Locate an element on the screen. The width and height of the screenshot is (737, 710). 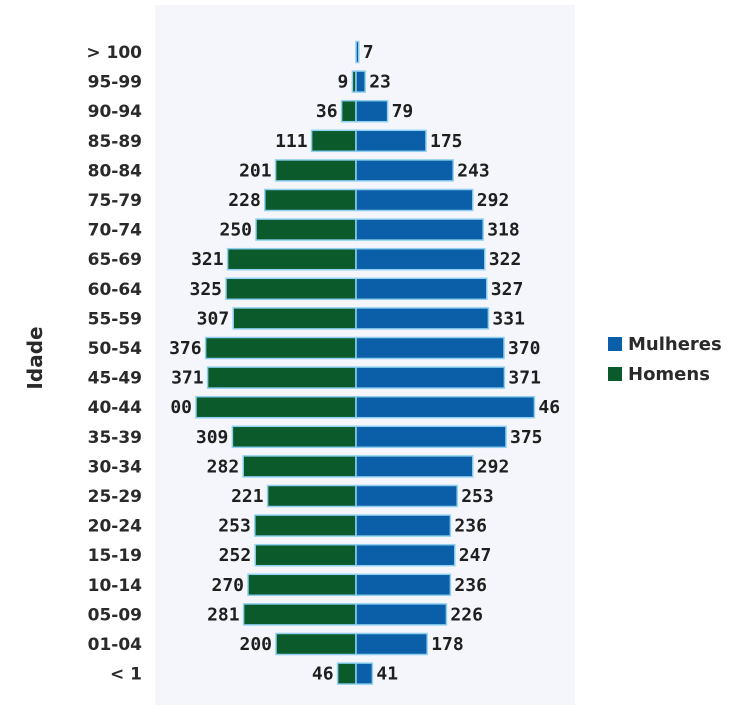
y-axis-title: Idade is located at coordinates (35, 357).